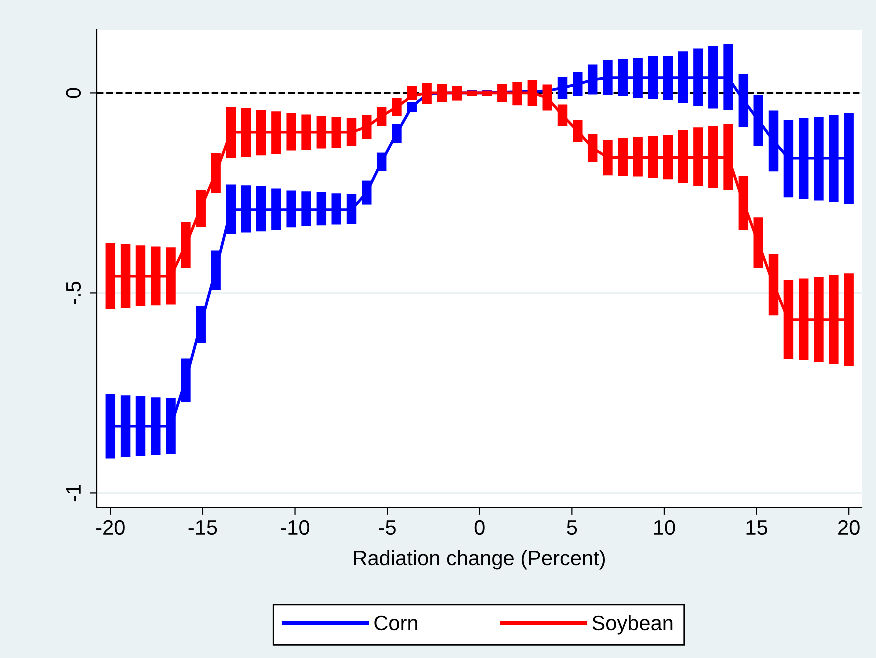  Describe the element at coordinates (73, 493) in the screenshot. I see `y-tick-label: -1` at that location.